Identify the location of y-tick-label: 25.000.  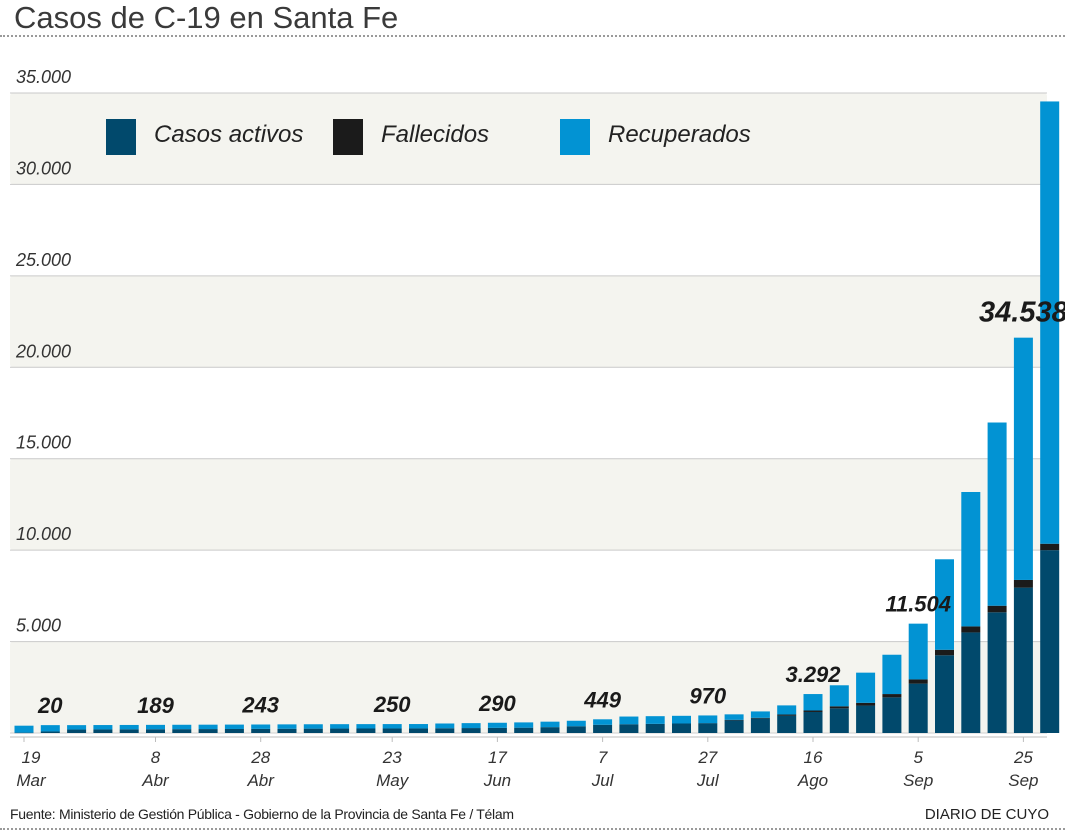
(43, 260).